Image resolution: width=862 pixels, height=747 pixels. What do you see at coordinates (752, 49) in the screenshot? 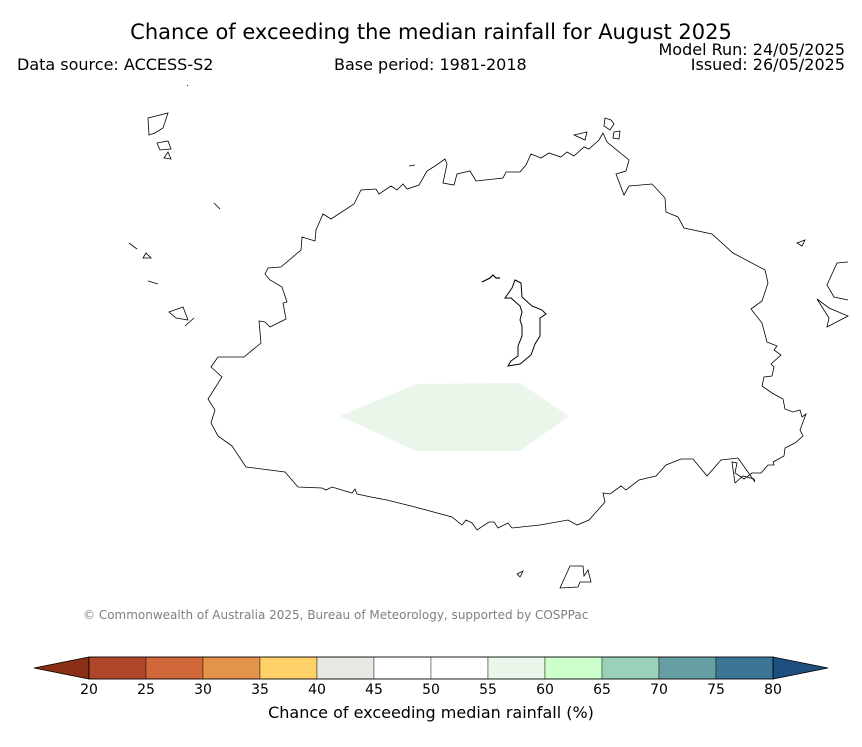
I see `model-run-label: Model Run: 24/05/2025` at bounding box center [752, 49].